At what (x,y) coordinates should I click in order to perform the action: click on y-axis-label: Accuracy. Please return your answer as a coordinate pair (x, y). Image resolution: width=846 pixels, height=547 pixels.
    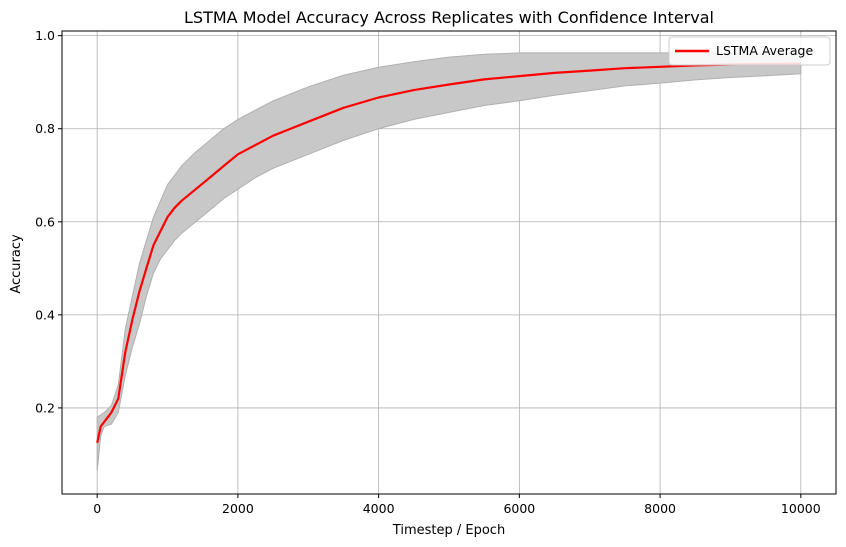
    Looking at the image, I should click on (16, 264).